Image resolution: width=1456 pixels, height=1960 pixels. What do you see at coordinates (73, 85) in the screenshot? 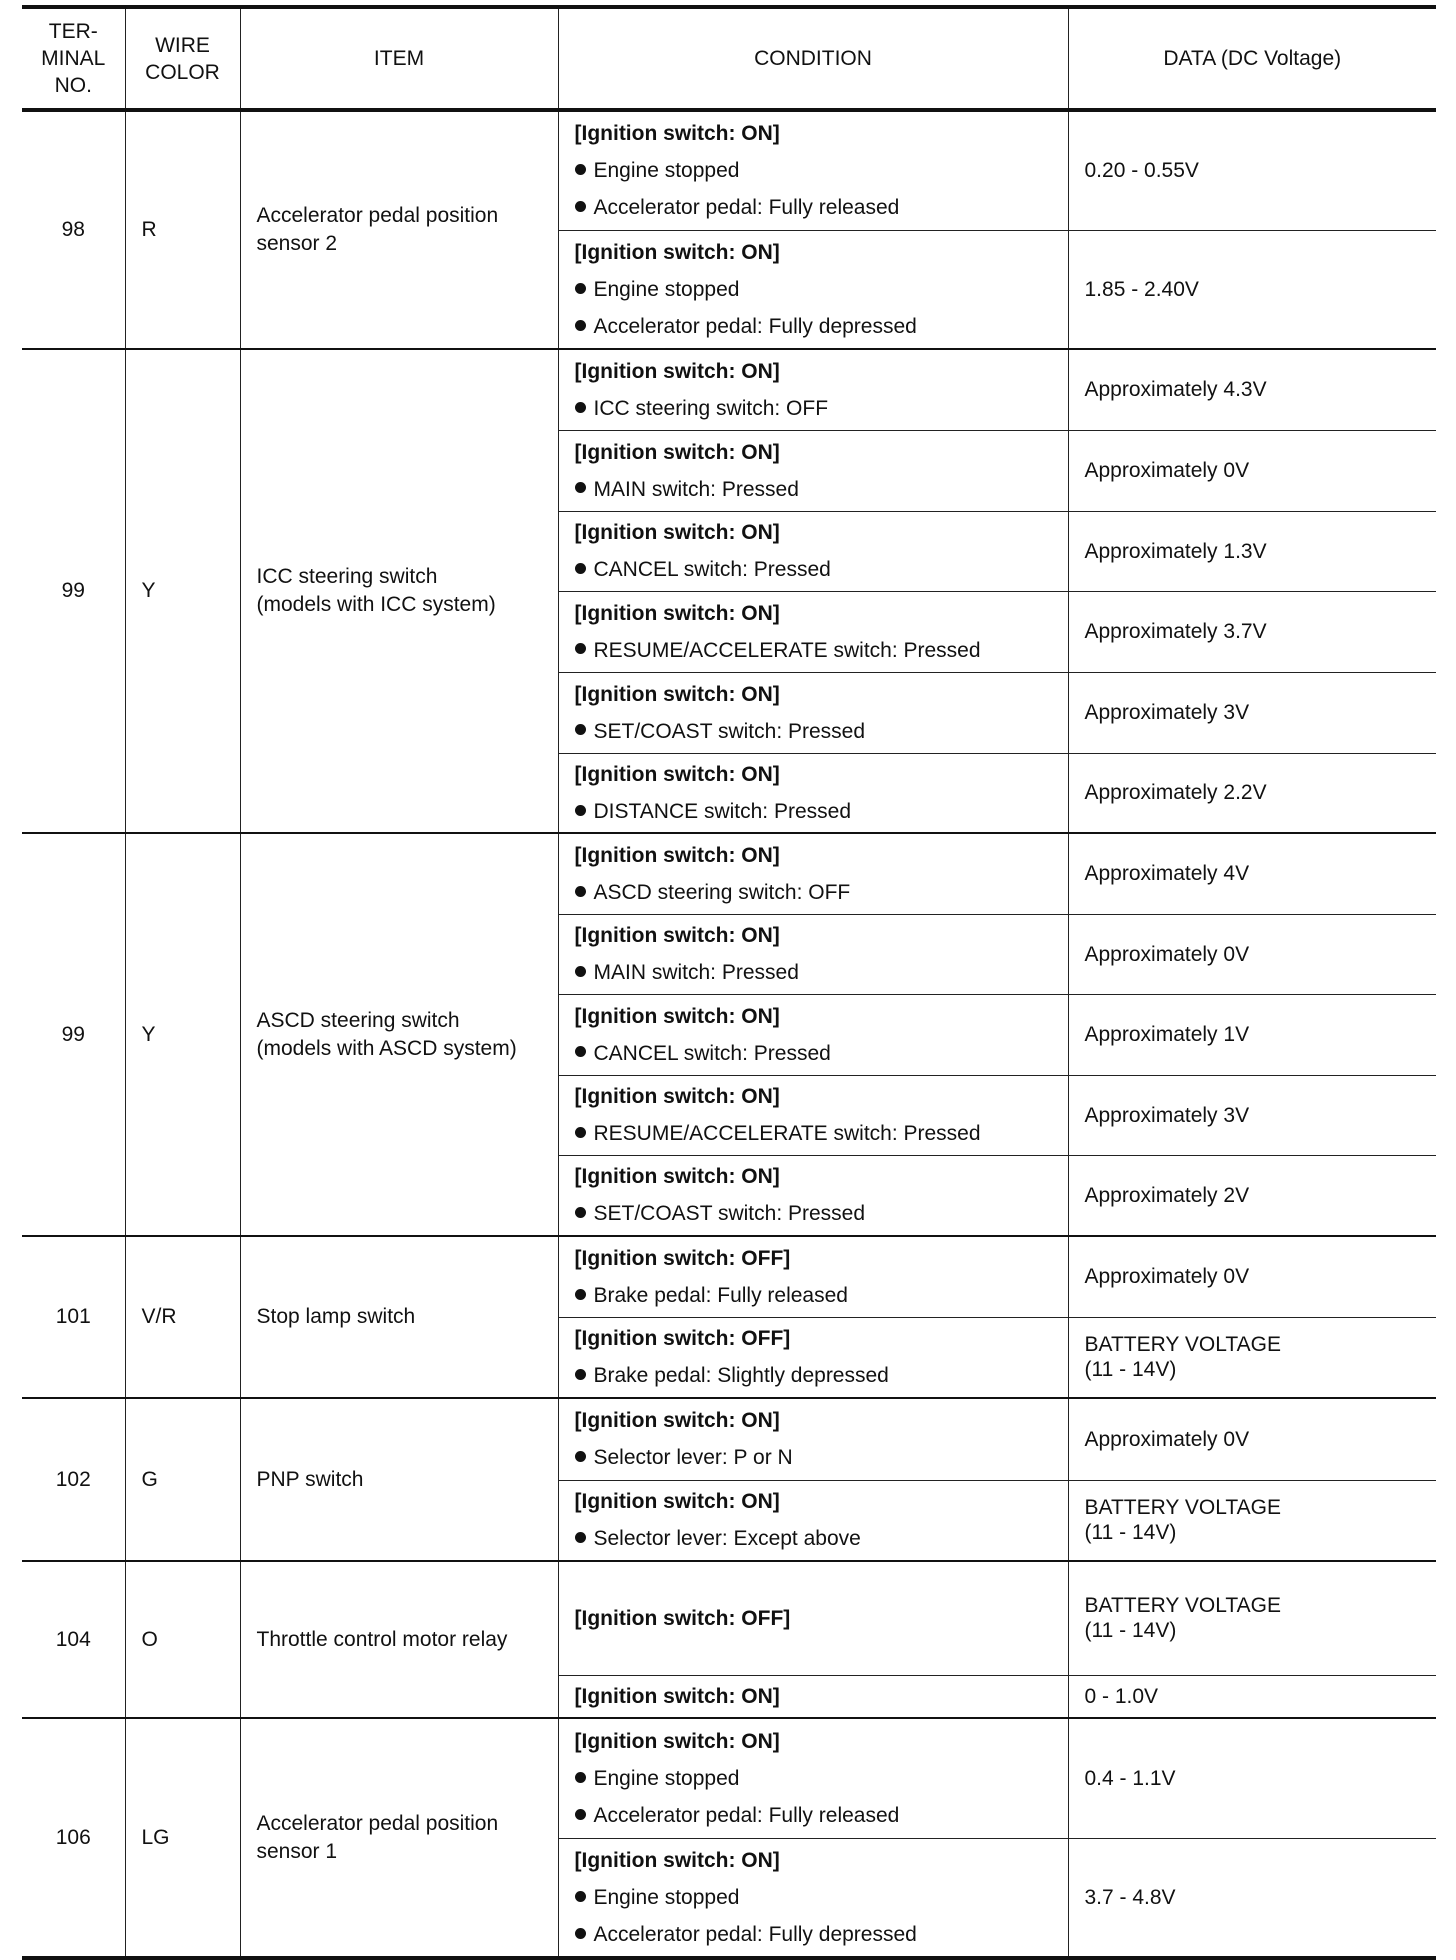
I see `header-terminal-line: NO.` at bounding box center [73, 85].